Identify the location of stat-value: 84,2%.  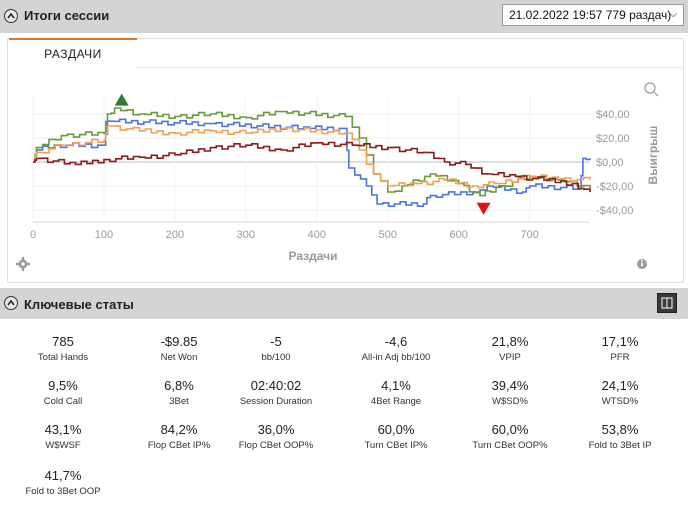
(179, 429).